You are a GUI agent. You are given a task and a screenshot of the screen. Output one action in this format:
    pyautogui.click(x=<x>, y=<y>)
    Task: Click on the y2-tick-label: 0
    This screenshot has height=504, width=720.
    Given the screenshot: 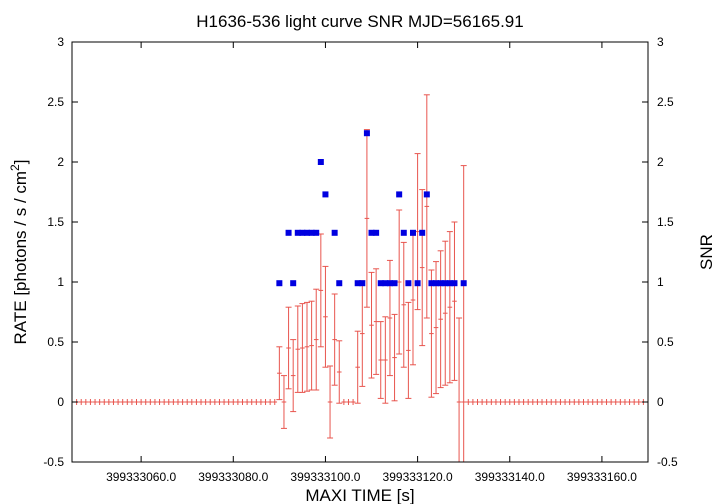 What is the action you would take?
    pyautogui.click(x=660, y=402)
    